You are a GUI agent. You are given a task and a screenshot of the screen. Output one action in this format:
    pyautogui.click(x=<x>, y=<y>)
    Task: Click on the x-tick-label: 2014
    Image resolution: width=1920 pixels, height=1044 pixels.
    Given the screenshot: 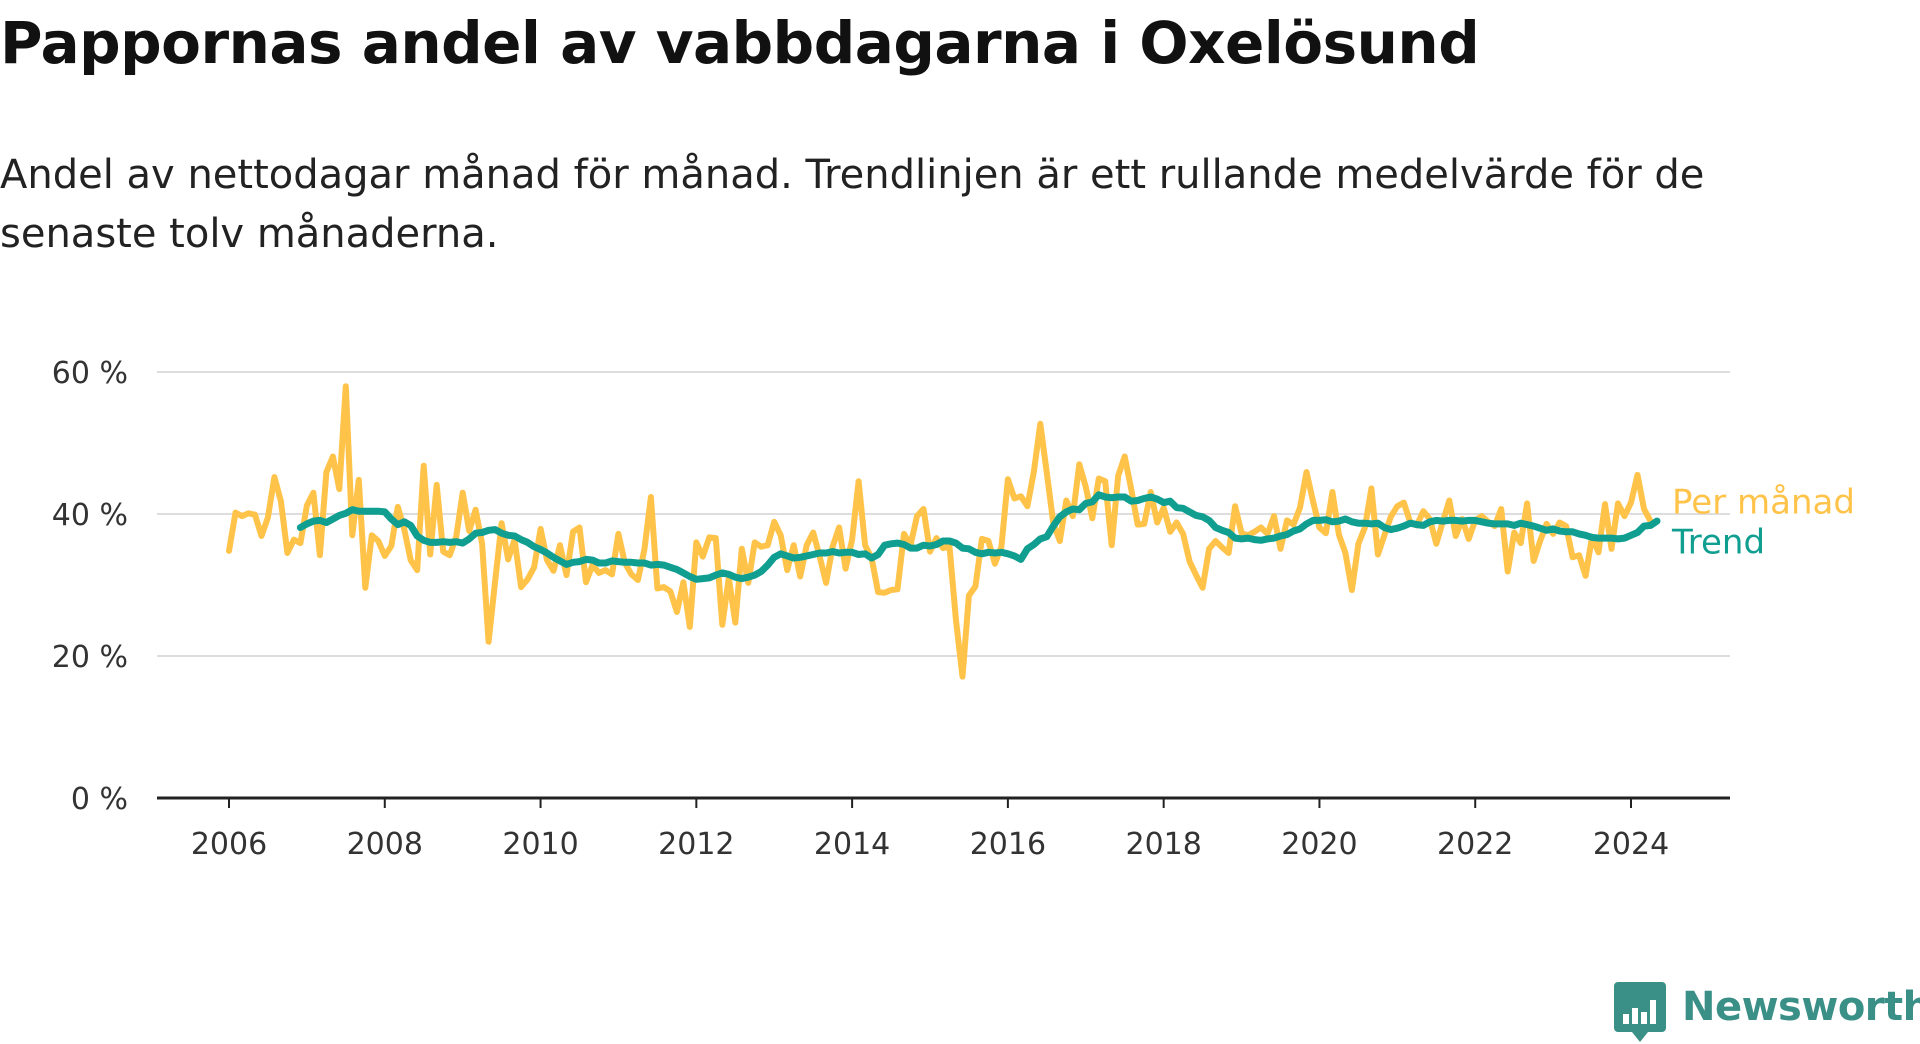 What is the action you would take?
    pyautogui.click(x=852, y=844)
    